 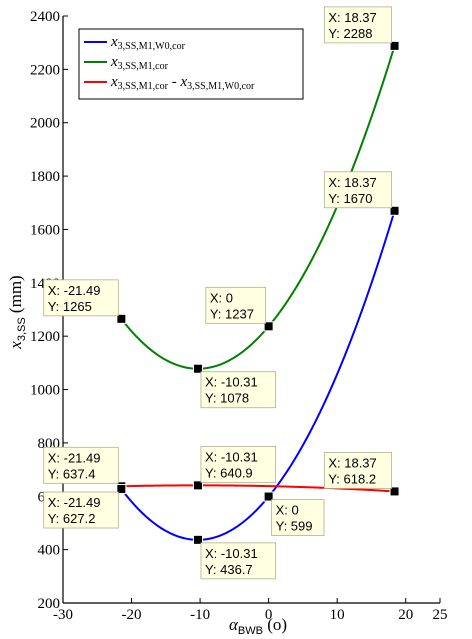 I want to click on datatip-y-label: Y: 1078, so click(x=227, y=398).